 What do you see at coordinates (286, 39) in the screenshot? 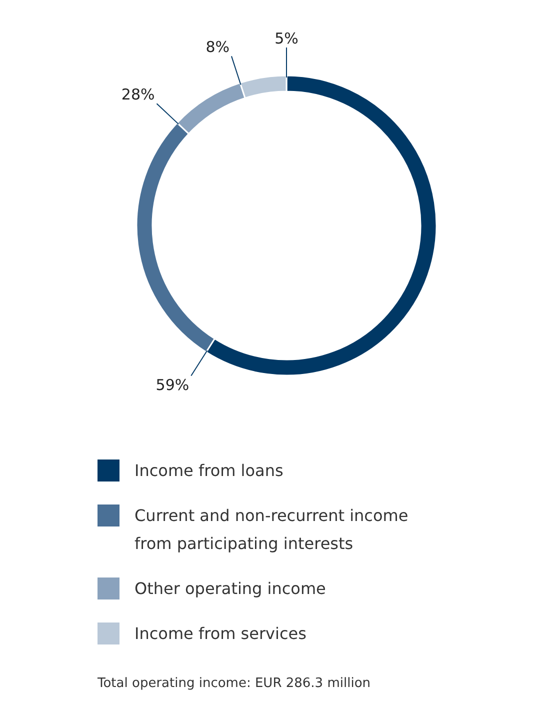
I see `data-label: 5%` at bounding box center [286, 39].